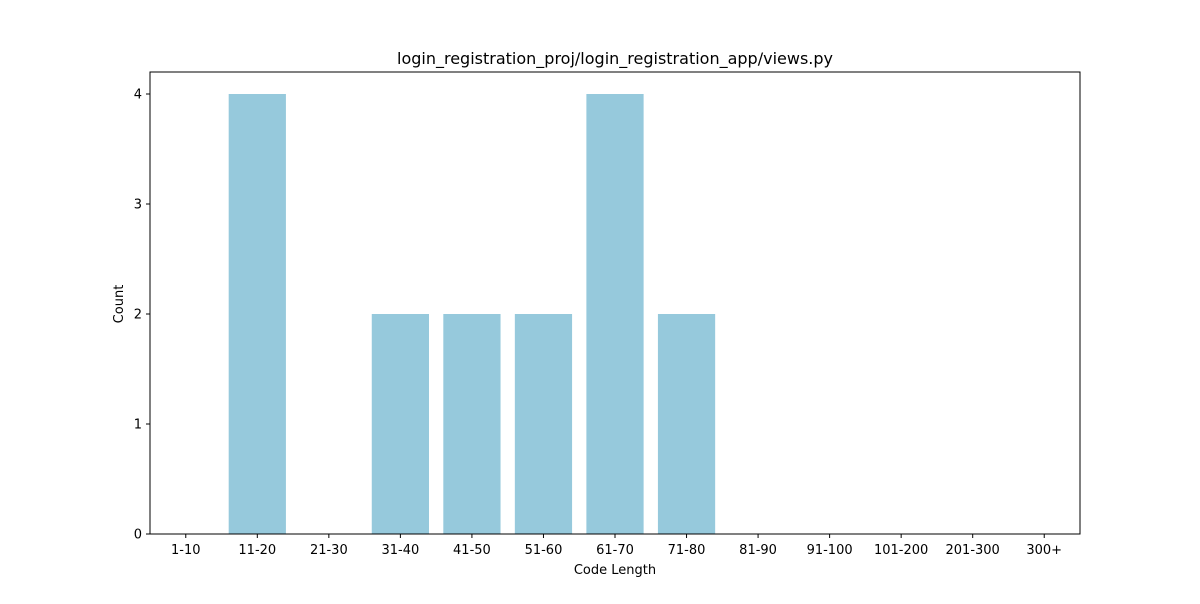 Image resolution: width=1200 pixels, height=604 pixels. What do you see at coordinates (138, 425) in the screenshot?
I see `y-tick-label: 1` at bounding box center [138, 425].